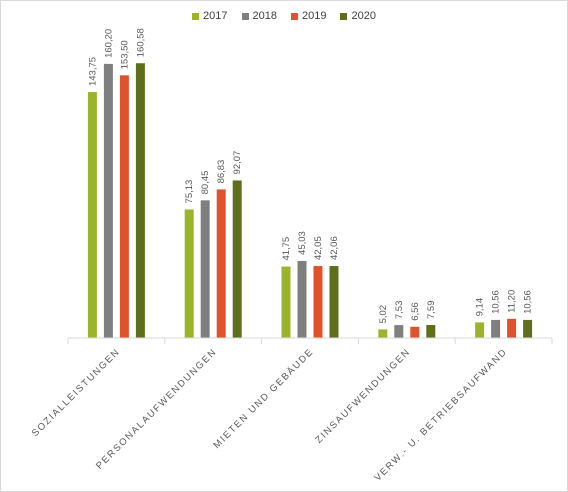 This screenshot has width=568, height=492. What do you see at coordinates (237, 163) in the screenshot?
I see `data-label: 92,07` at bounding box center [237, 163].